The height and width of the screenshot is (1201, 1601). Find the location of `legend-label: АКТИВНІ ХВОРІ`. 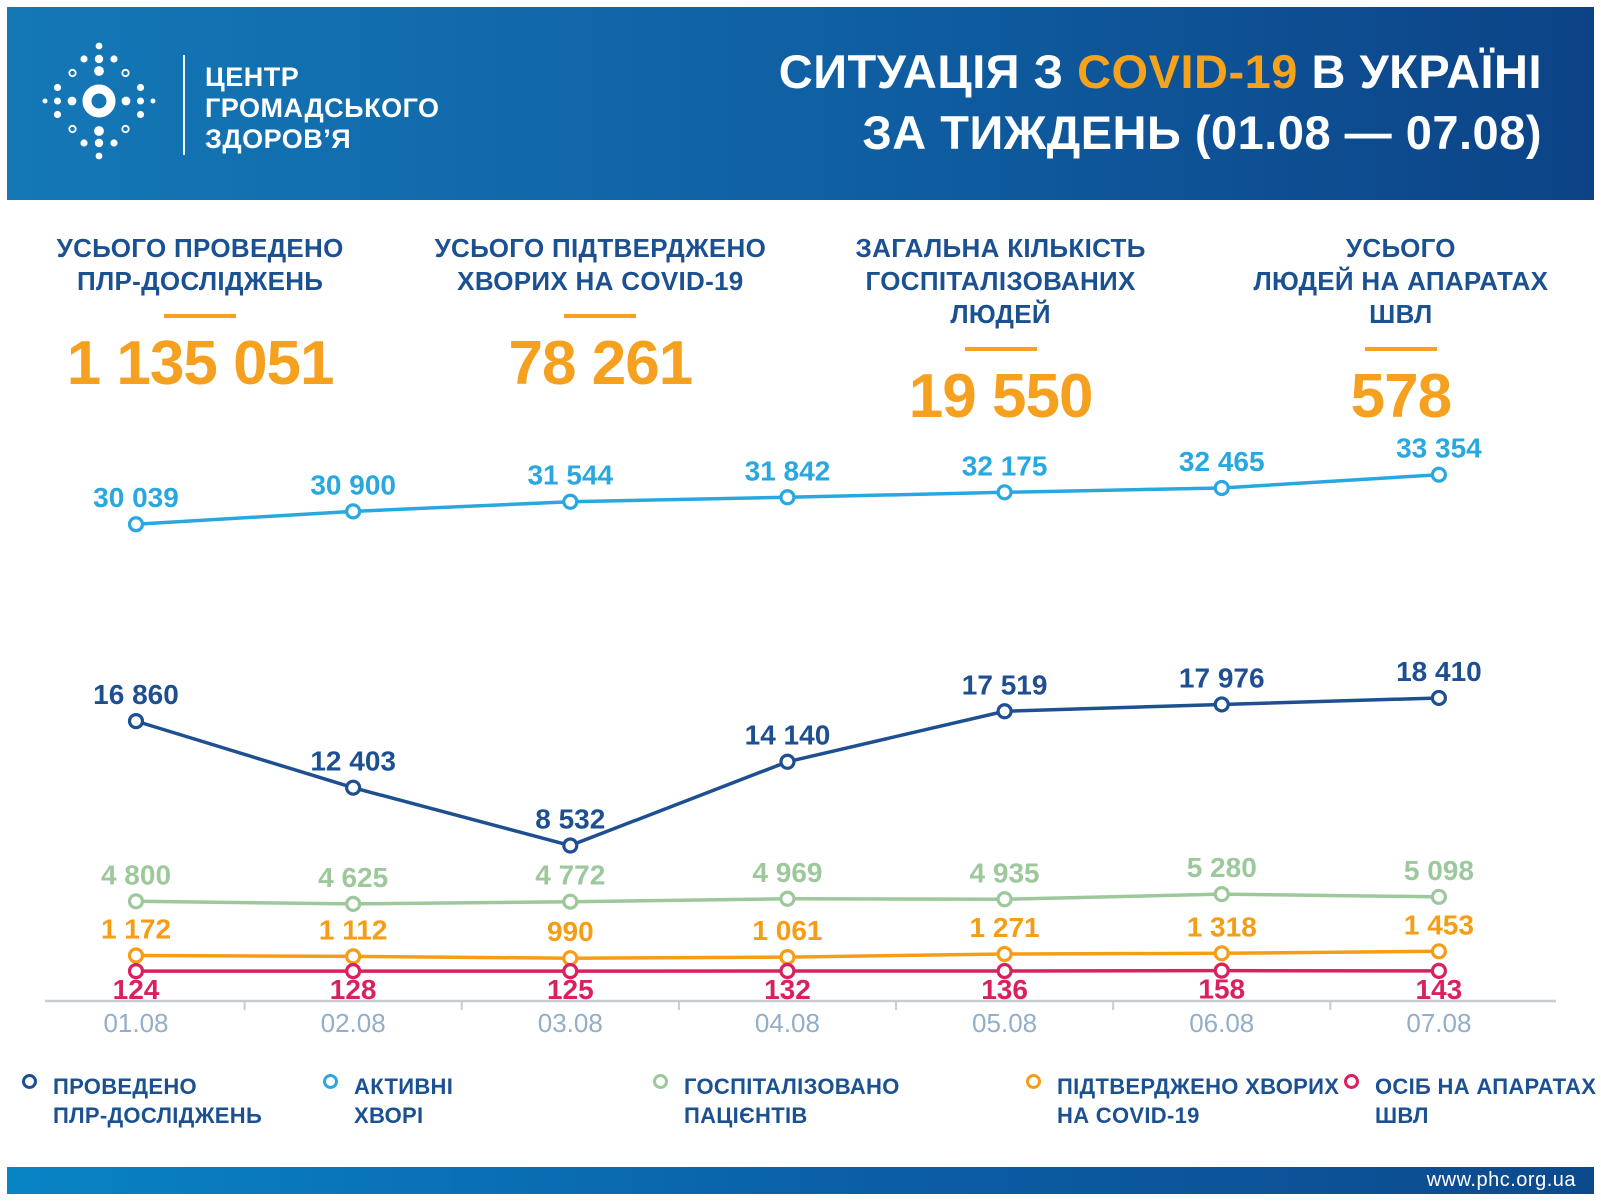

legend-label: АКТИВНІ ХВОРІ is located at coordinates (403, 1101).